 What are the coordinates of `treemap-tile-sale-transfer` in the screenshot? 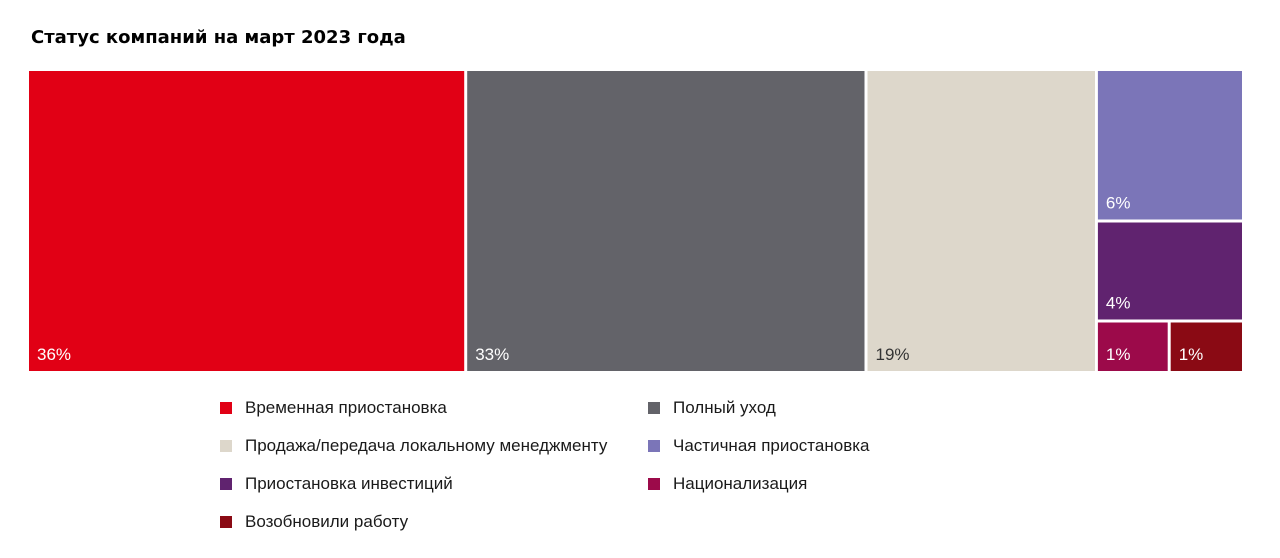 It's located at (981, 221).